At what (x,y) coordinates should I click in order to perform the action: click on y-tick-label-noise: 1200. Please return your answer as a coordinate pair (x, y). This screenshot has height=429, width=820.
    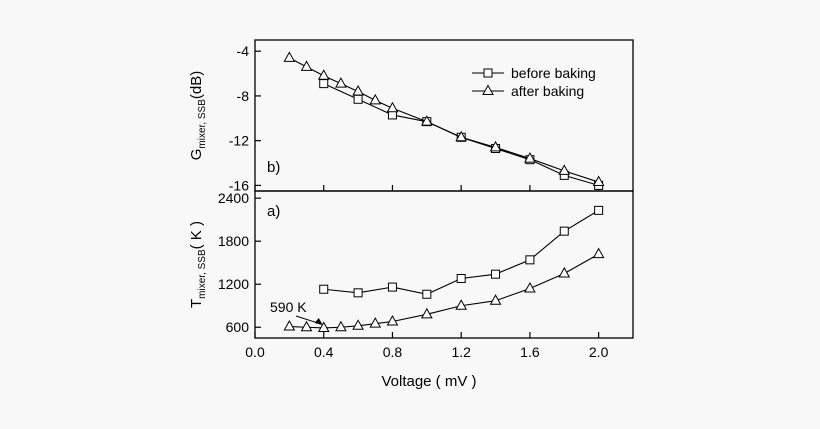
    Looking at the image, I should click on (233, 284).